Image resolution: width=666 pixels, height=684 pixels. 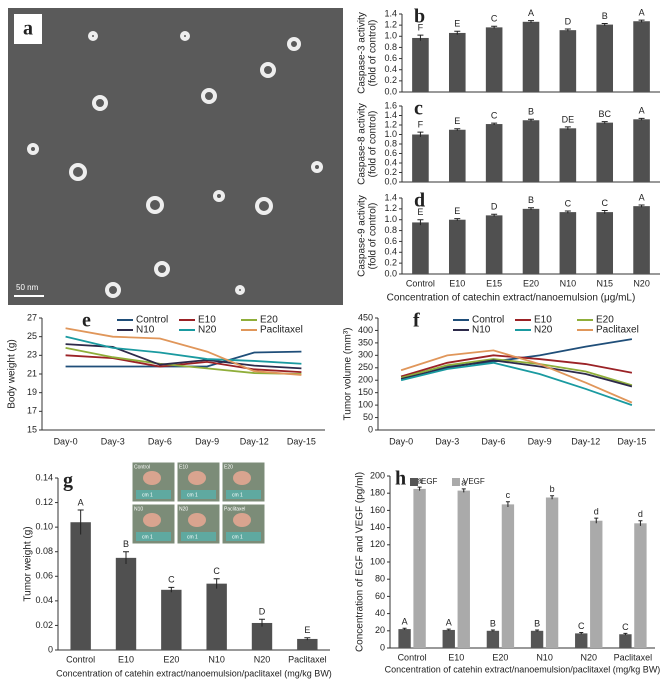 I want to click on legend-label: E20, so click(x=605, y=320).